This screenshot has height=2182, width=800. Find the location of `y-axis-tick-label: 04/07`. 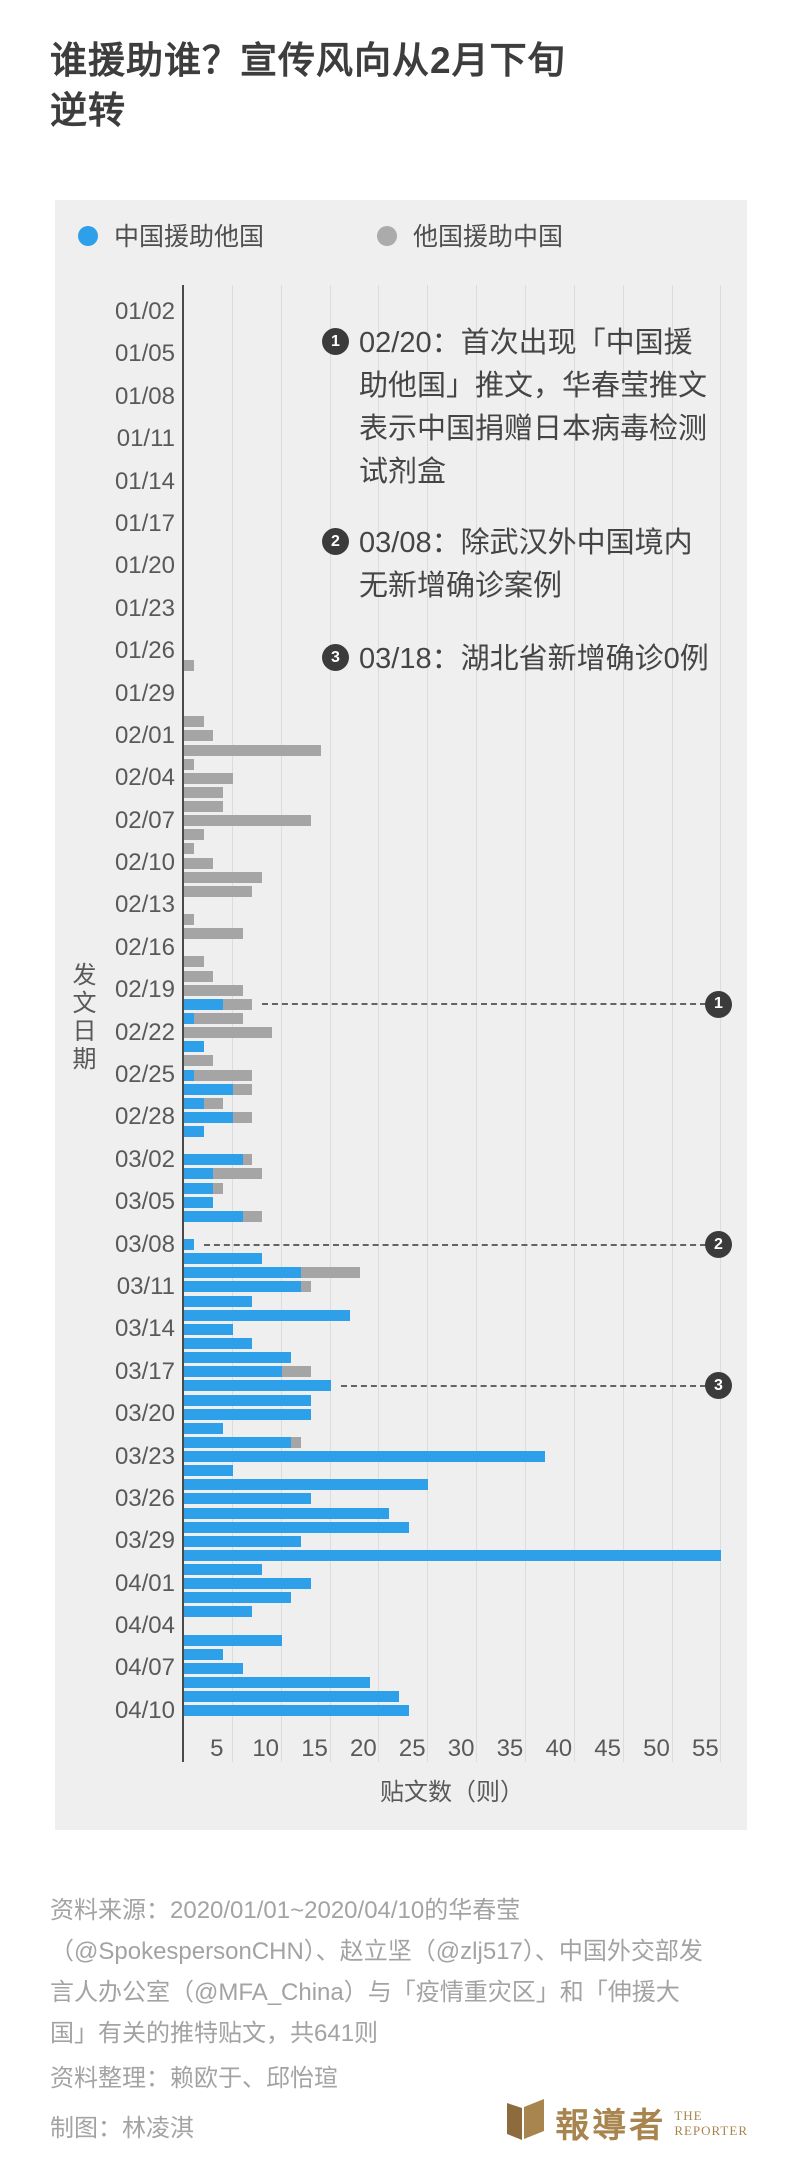

y-axis-tick-label: 04/07 is located at coordinates (144, 1668).